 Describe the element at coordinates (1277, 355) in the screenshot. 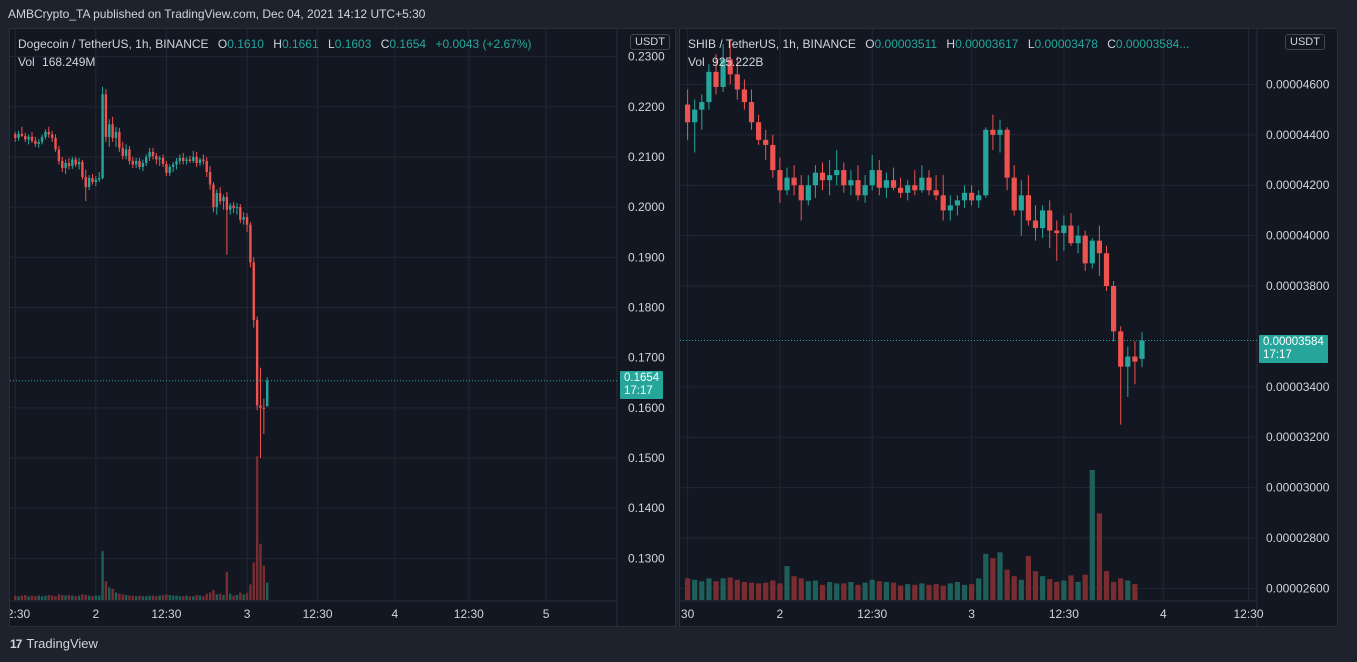

I see `countdown-value: 17:17` at that location.